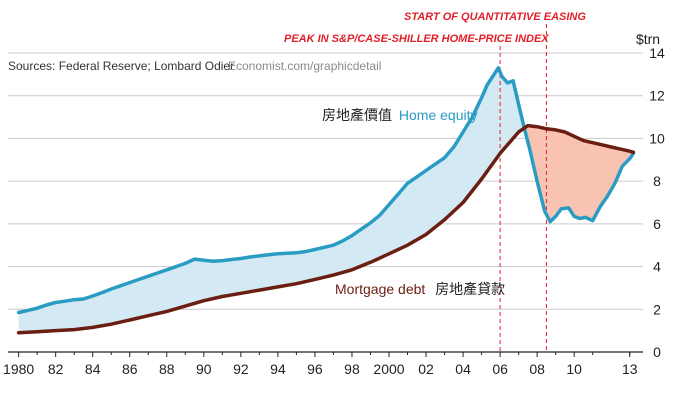  Describe the element at coordinates (657, 267) in the screenshot. I see `y-tick-4: 4` at that location.